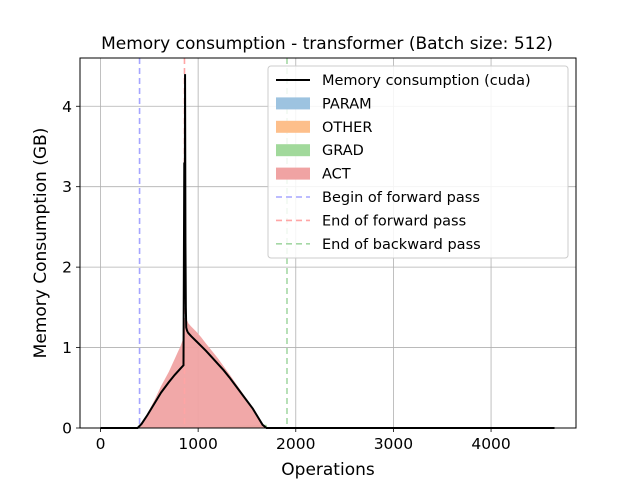 The image size is (640, 480). Describe the element at coordinates (197, 444) in the screenshot. I see `x-tick-label: 1000` at that location.